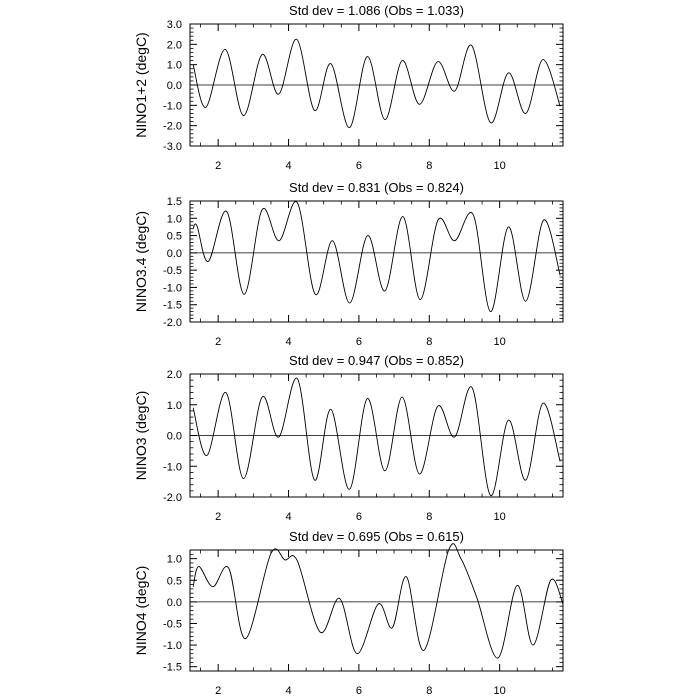  I want to click on y-axis-label: NINO4 (degC), so click(141, 610).